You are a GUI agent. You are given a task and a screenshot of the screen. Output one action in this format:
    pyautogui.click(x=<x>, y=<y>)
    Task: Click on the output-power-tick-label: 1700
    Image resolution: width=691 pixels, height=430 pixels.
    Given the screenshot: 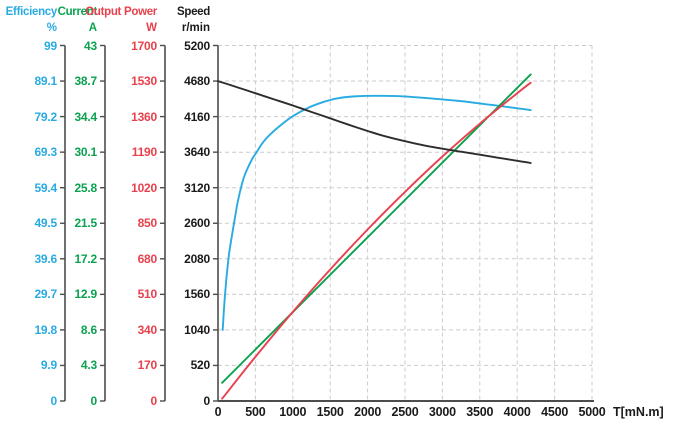 What is the action you would take?
    pyautogui.click(x=144, y=45)
    